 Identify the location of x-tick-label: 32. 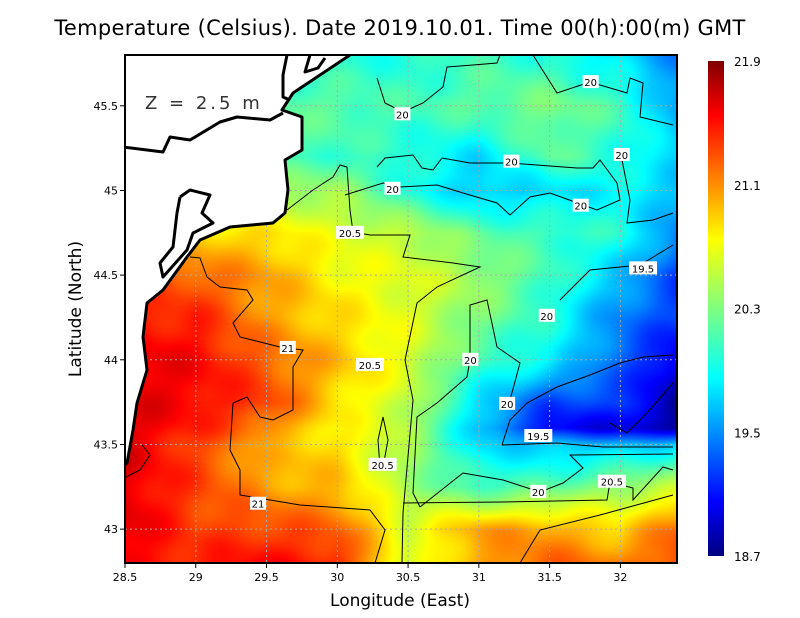
(620, 577).